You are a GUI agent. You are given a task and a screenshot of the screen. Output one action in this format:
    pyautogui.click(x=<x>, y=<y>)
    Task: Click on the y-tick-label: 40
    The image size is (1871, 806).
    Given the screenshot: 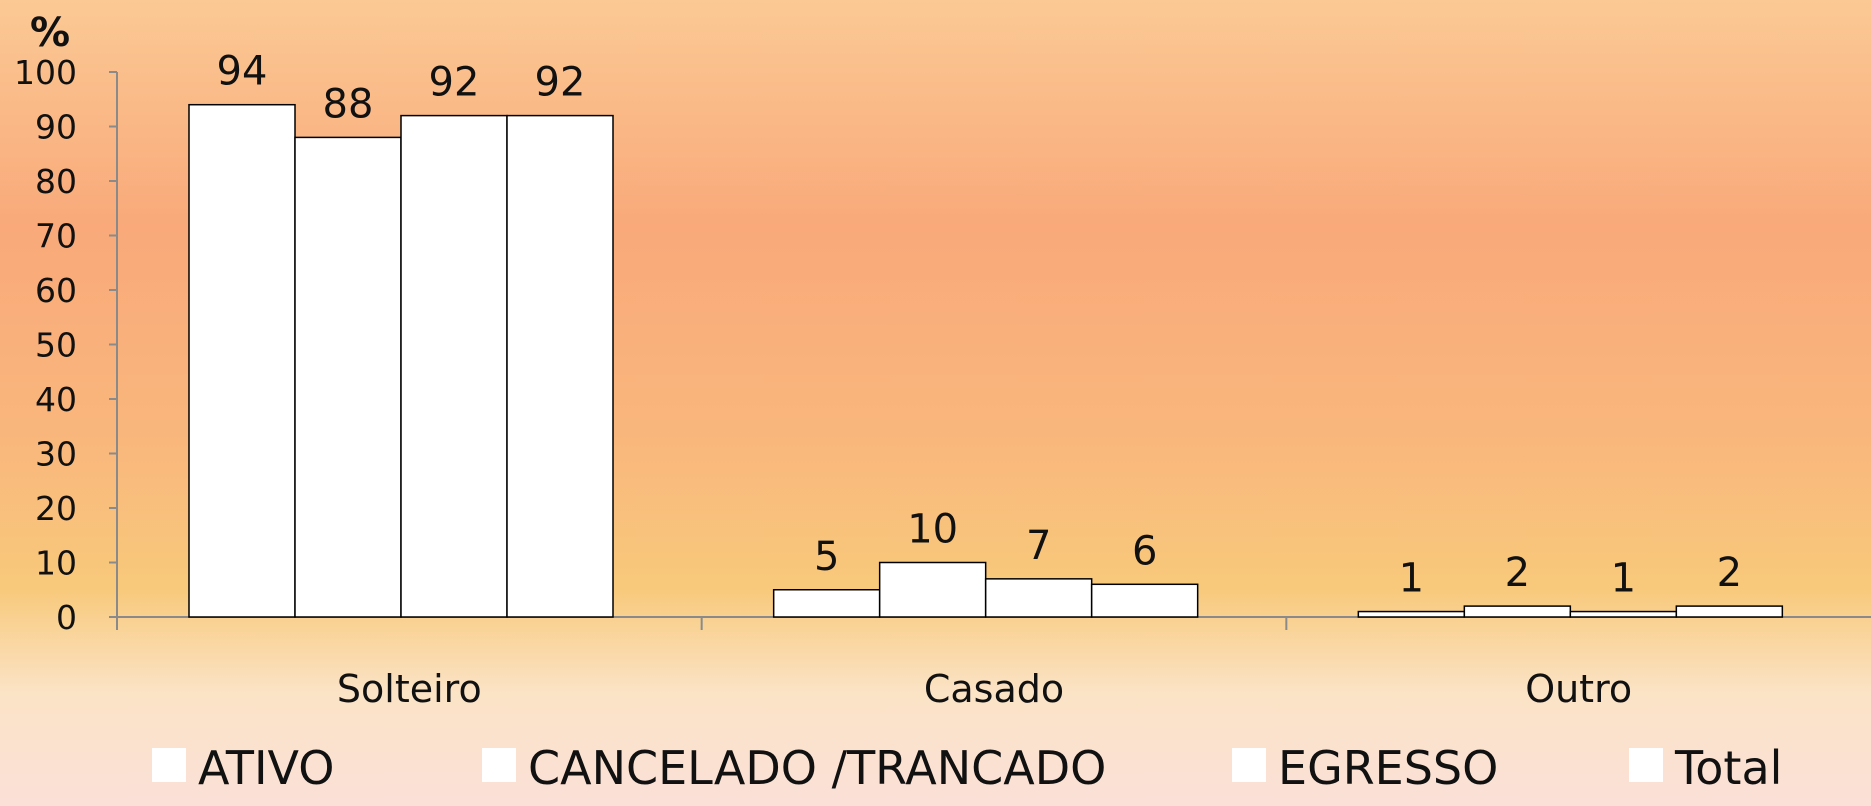 What is the action you would take?
    pyautogui.click(x=56, y=399)
    